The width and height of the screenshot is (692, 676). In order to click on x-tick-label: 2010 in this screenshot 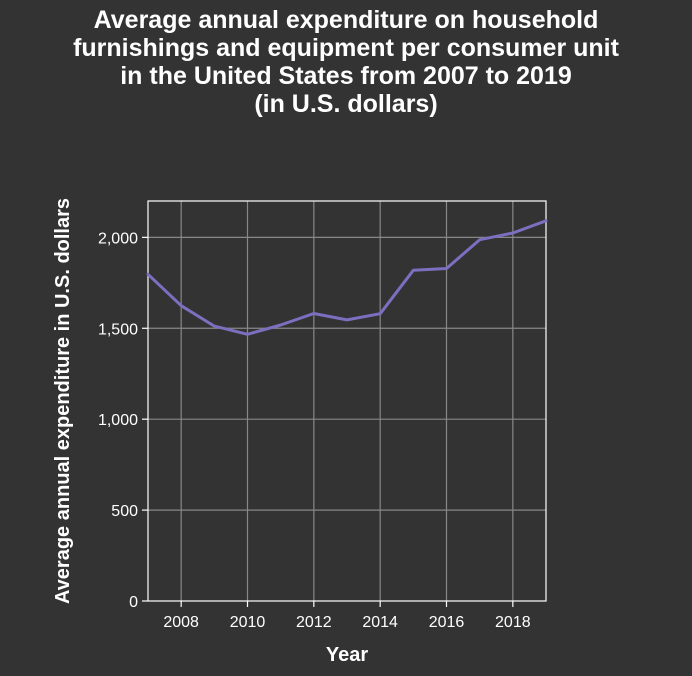, I will do `click(248, 622)`.